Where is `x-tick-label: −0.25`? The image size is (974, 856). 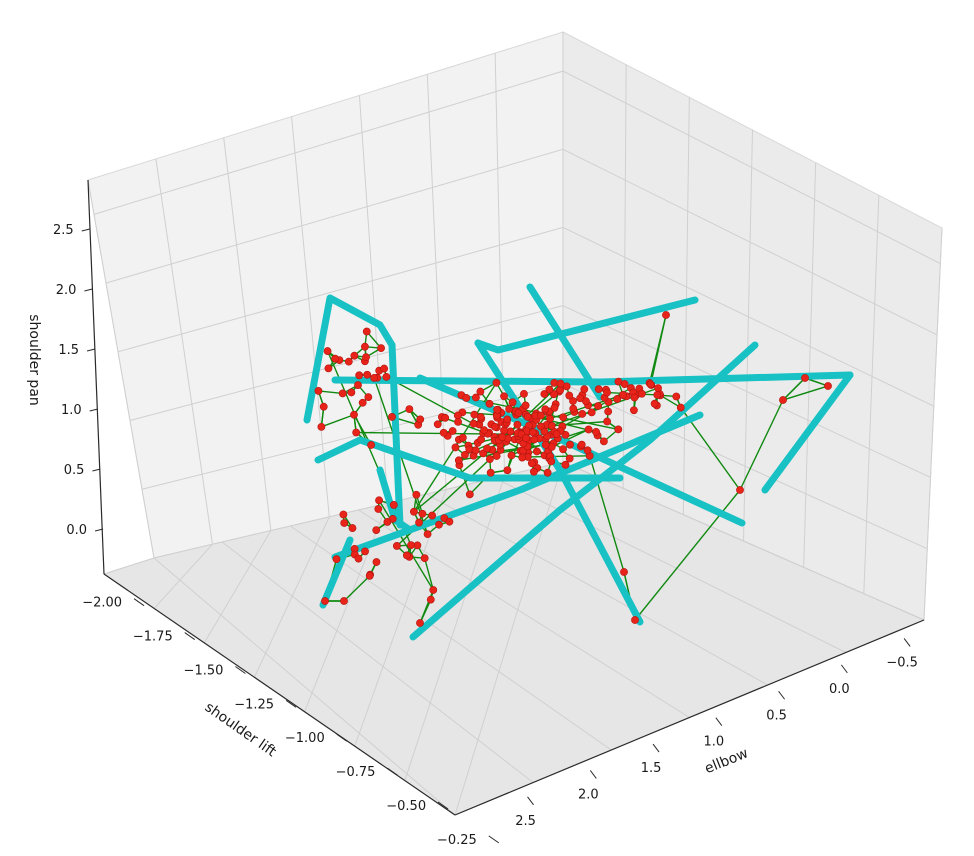
x-tick-label: −0.25 is located at coordinates (457, 840).